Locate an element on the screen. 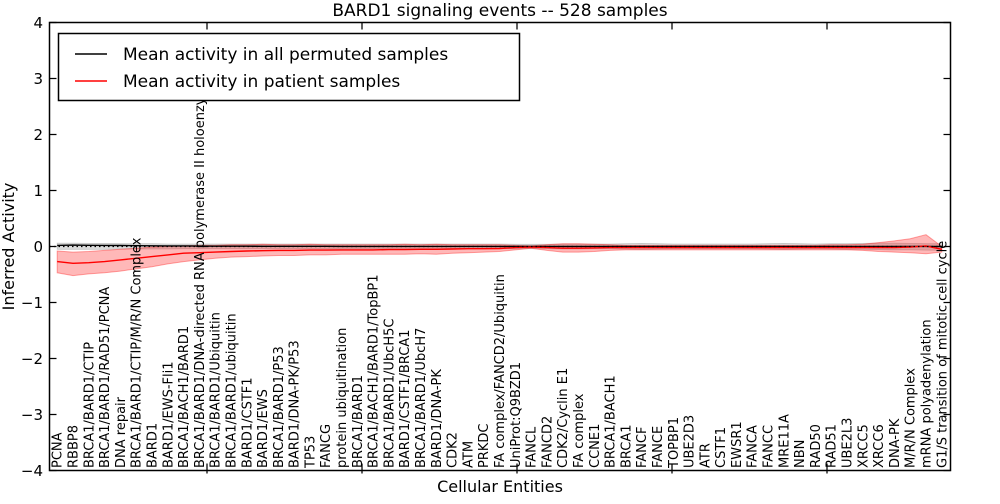 The height and width of the screenshot is (504, 1000). x-category-label: M/R/N Complex is located at coordinates (911, 418).